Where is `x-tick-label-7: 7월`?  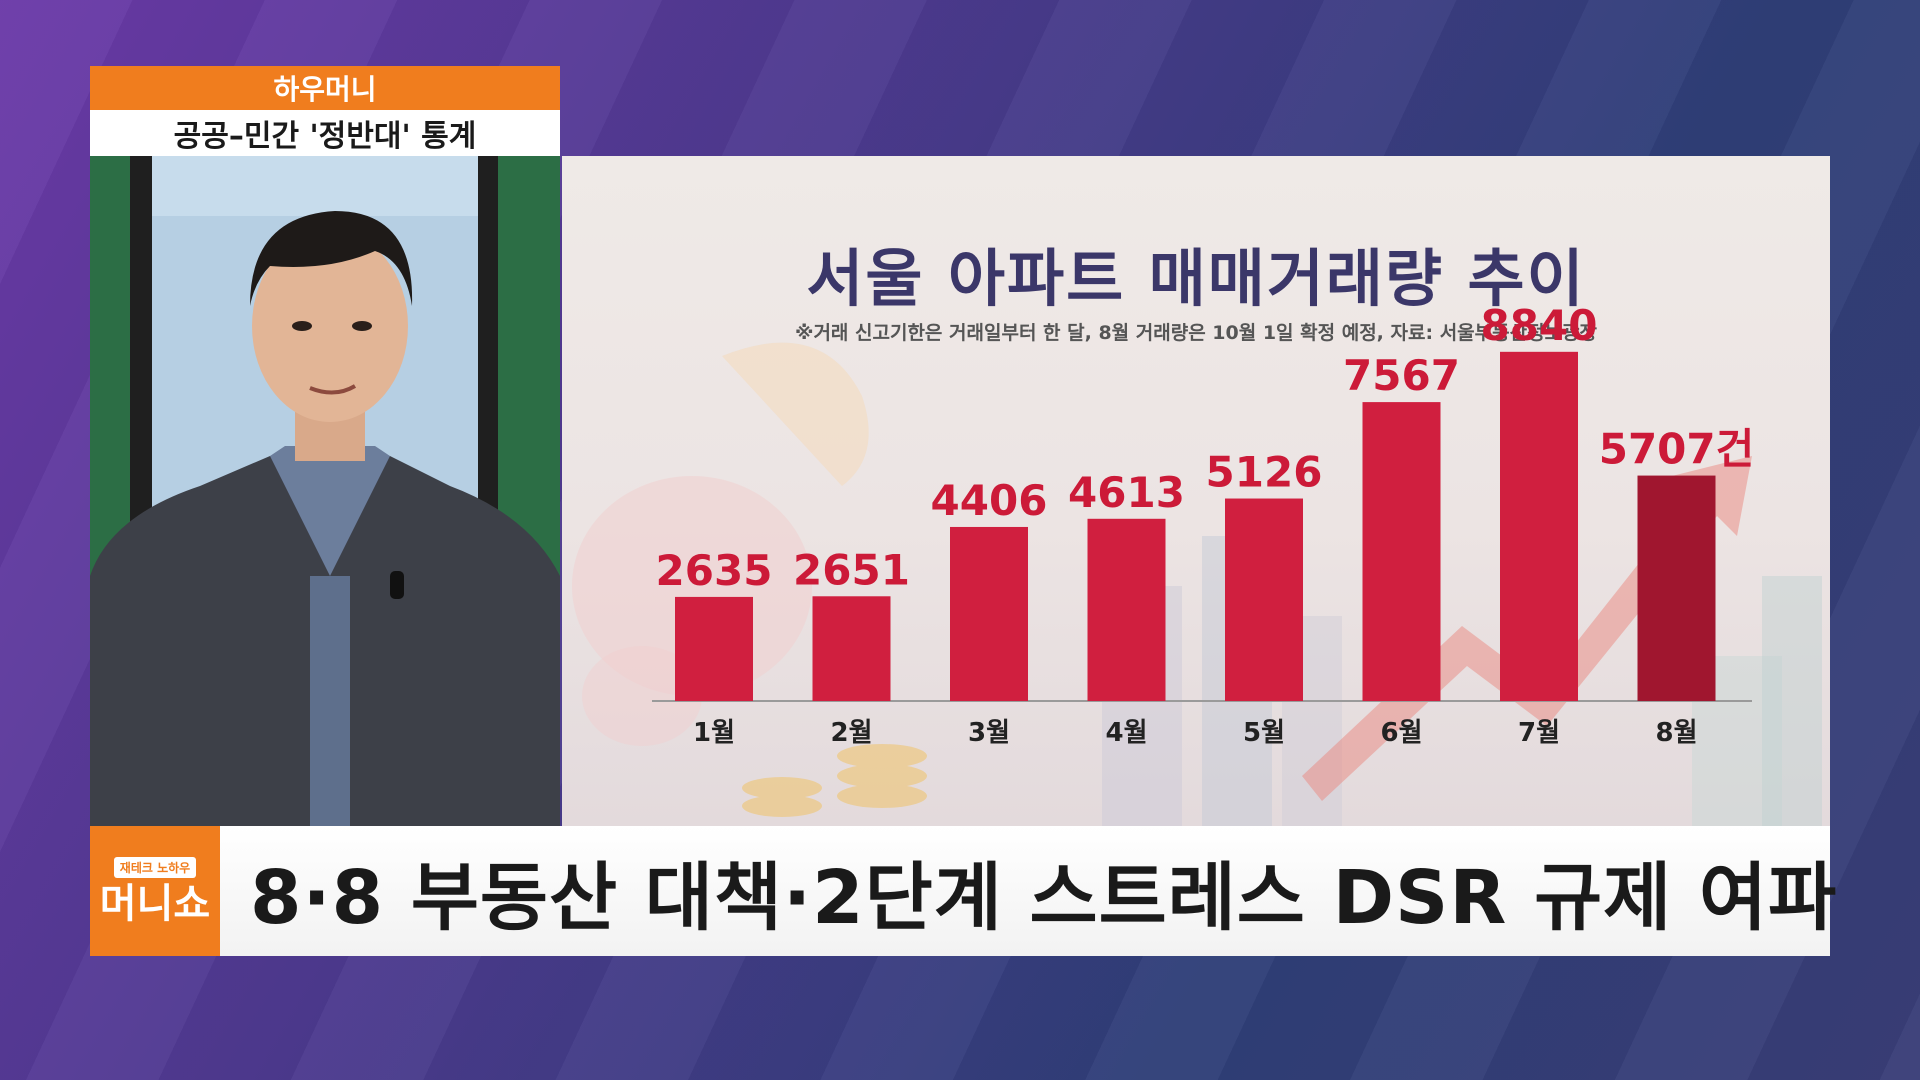 x-tick-label-7: 7월 is located at coordinates (1539, 733).